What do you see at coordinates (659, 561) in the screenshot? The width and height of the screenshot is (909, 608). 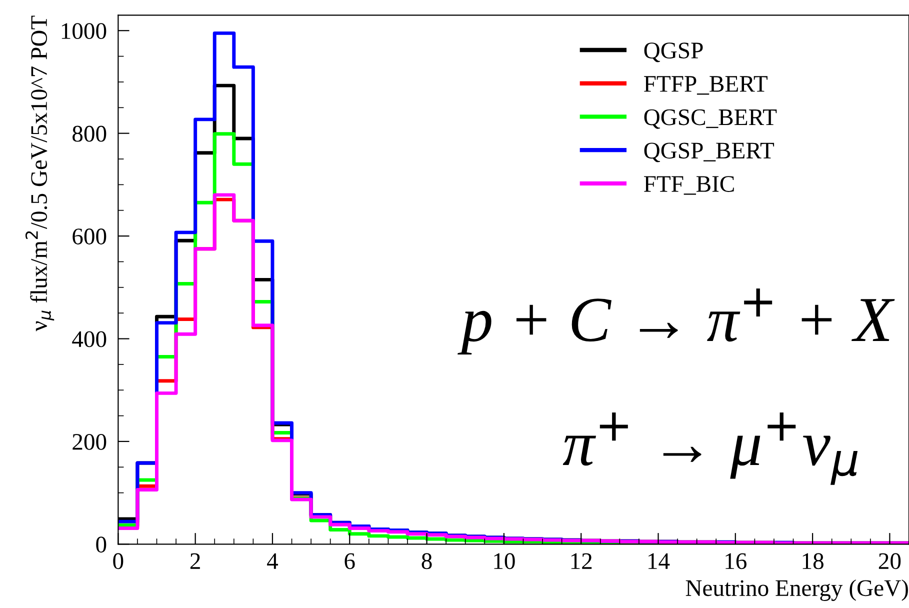 I see `x-tick-label: 14` at bounding box center [659, 561].